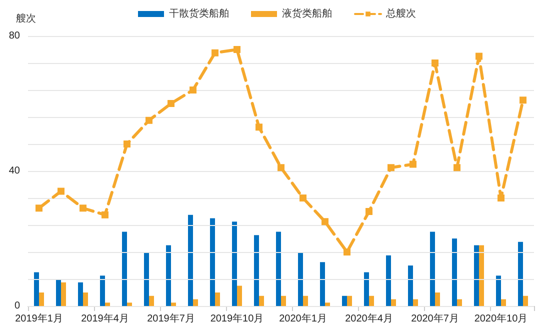 The image size is (554, 332). Describe the element at coordinates (307, 14) in the screenshot. I see `legend-label: 液货类船舶` at that location.